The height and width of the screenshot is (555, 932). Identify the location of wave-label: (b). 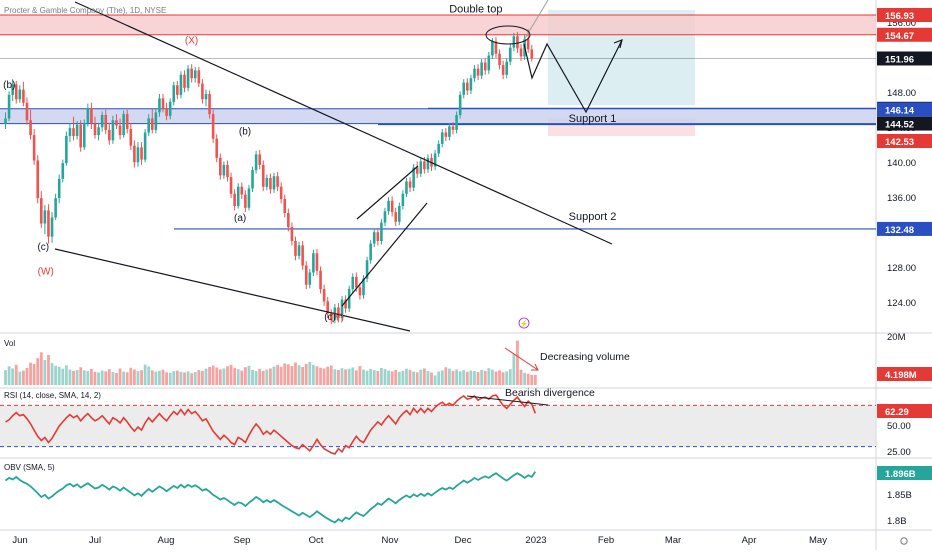
(9, 85).